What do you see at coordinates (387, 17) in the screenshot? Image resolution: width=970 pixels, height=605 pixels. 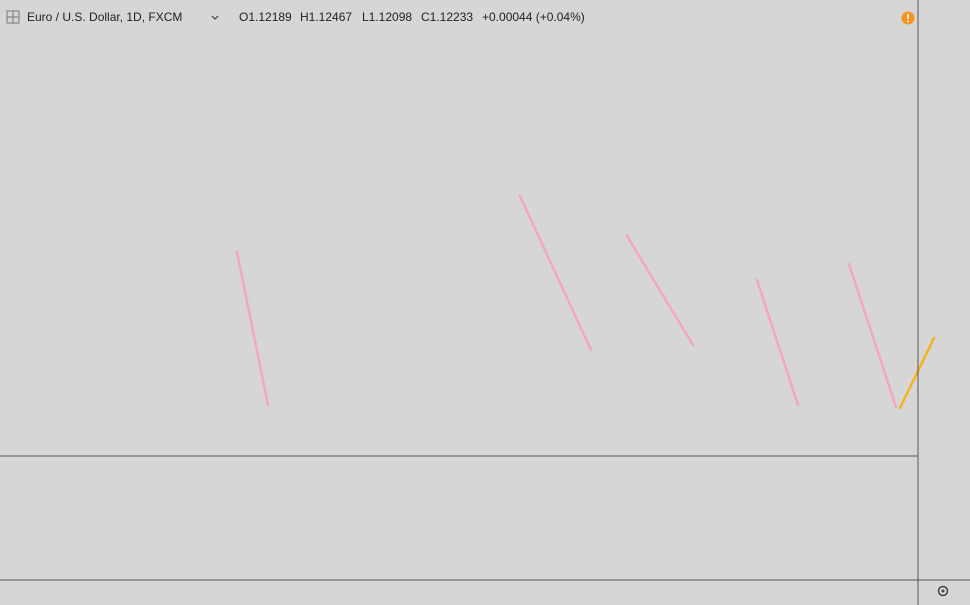 I see `low-label: L1.12098` at bounding box center [387, 17].